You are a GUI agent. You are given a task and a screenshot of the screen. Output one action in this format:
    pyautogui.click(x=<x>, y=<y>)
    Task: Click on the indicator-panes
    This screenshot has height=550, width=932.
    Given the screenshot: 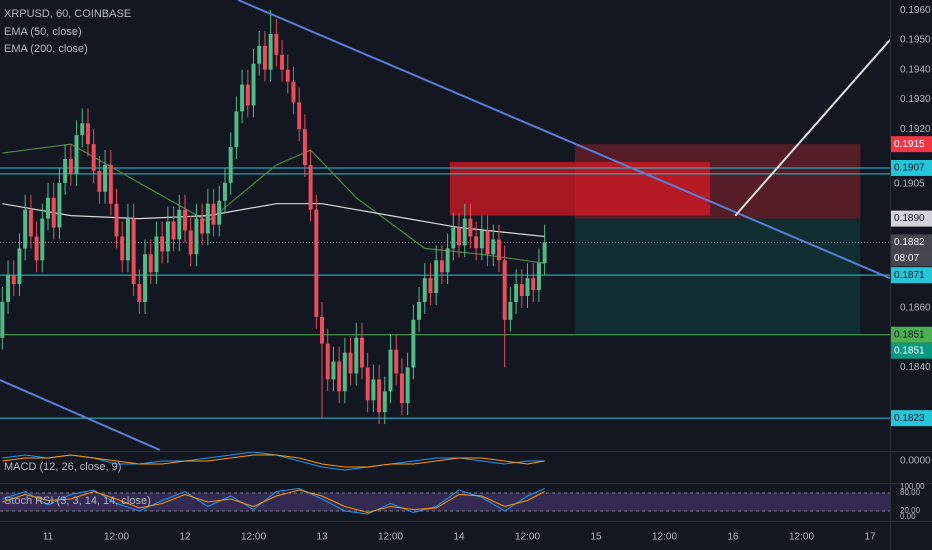 What is the action you would take?
    pyautogui.click(x=445, y=483)
    